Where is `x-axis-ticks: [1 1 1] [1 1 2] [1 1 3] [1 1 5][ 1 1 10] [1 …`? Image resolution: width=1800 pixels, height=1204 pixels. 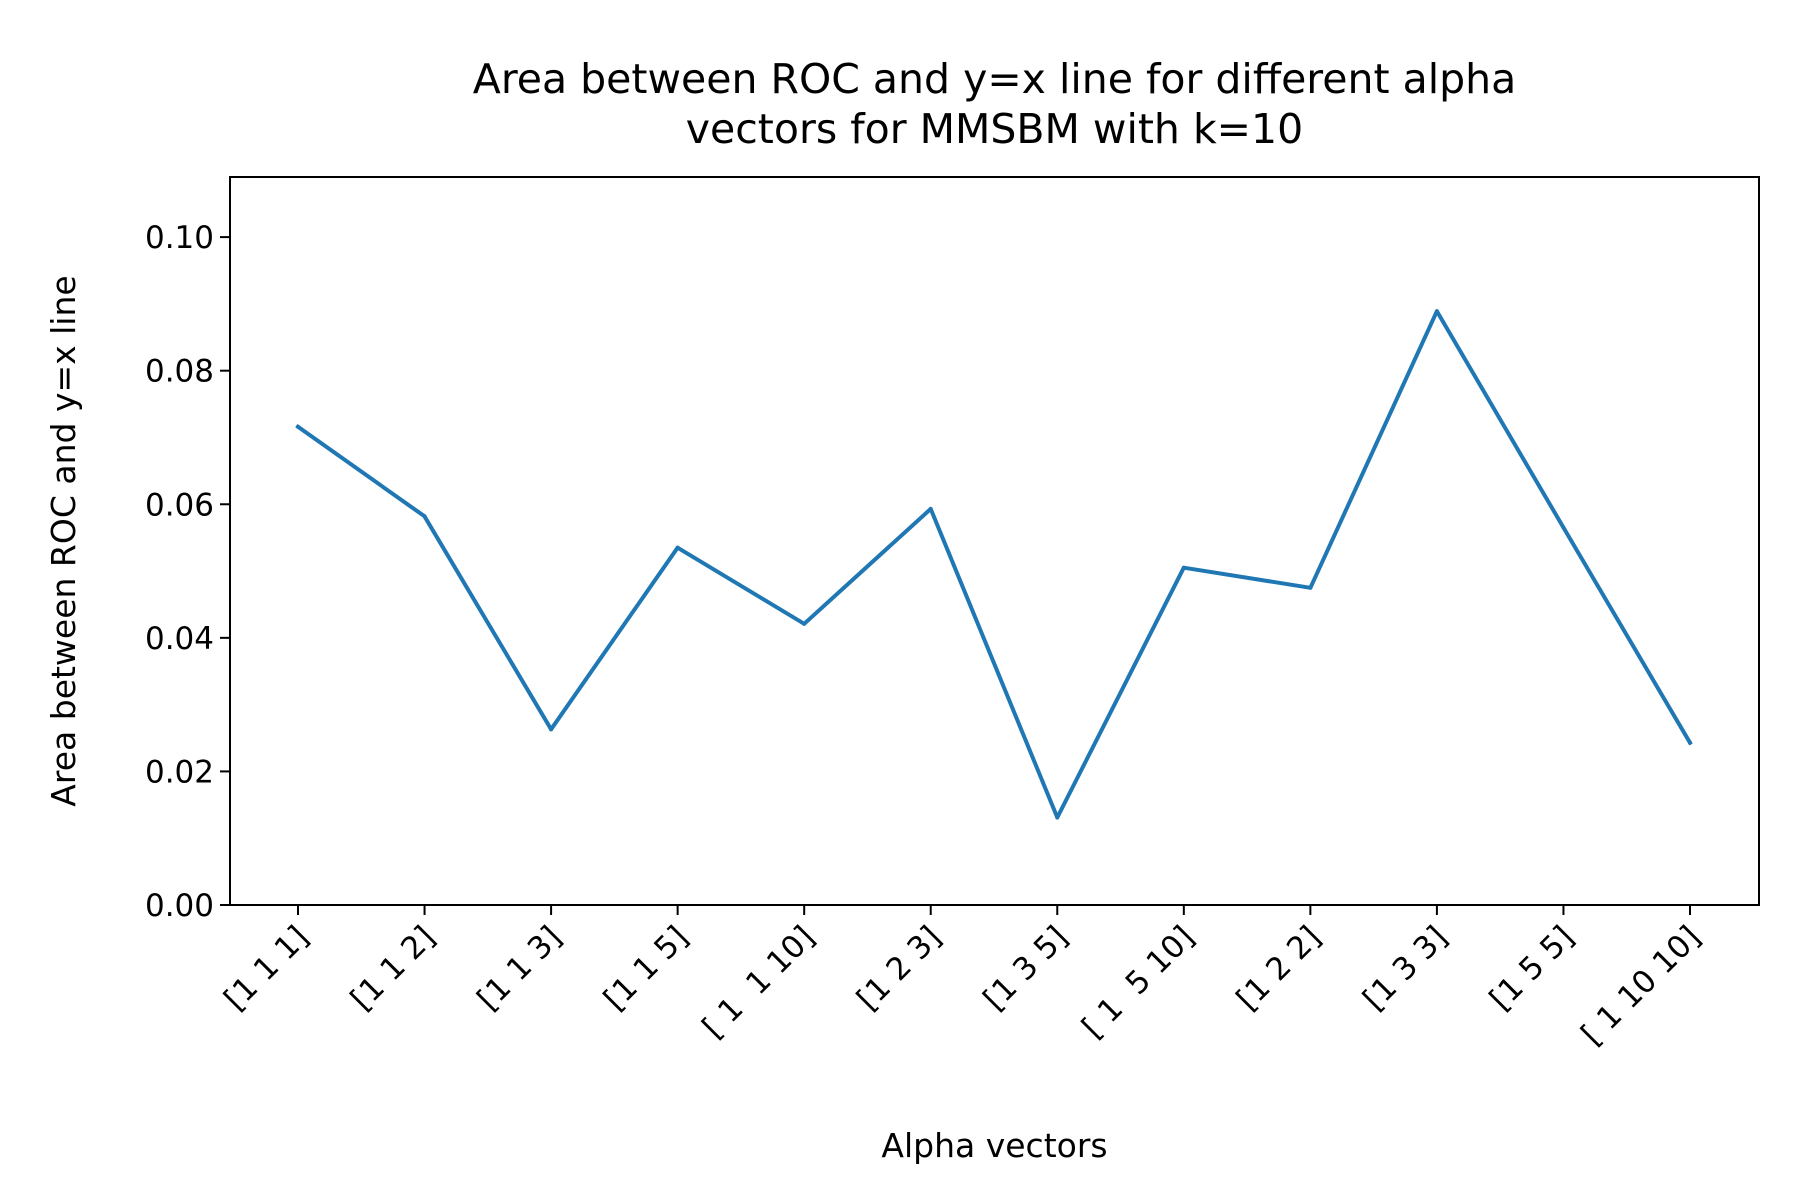
x-axis-ticks: [1 1 1] [1 1 2] [1 1 3] [1 1 5][ 1 1 10] [1 … is located at coordinates (962, 978).